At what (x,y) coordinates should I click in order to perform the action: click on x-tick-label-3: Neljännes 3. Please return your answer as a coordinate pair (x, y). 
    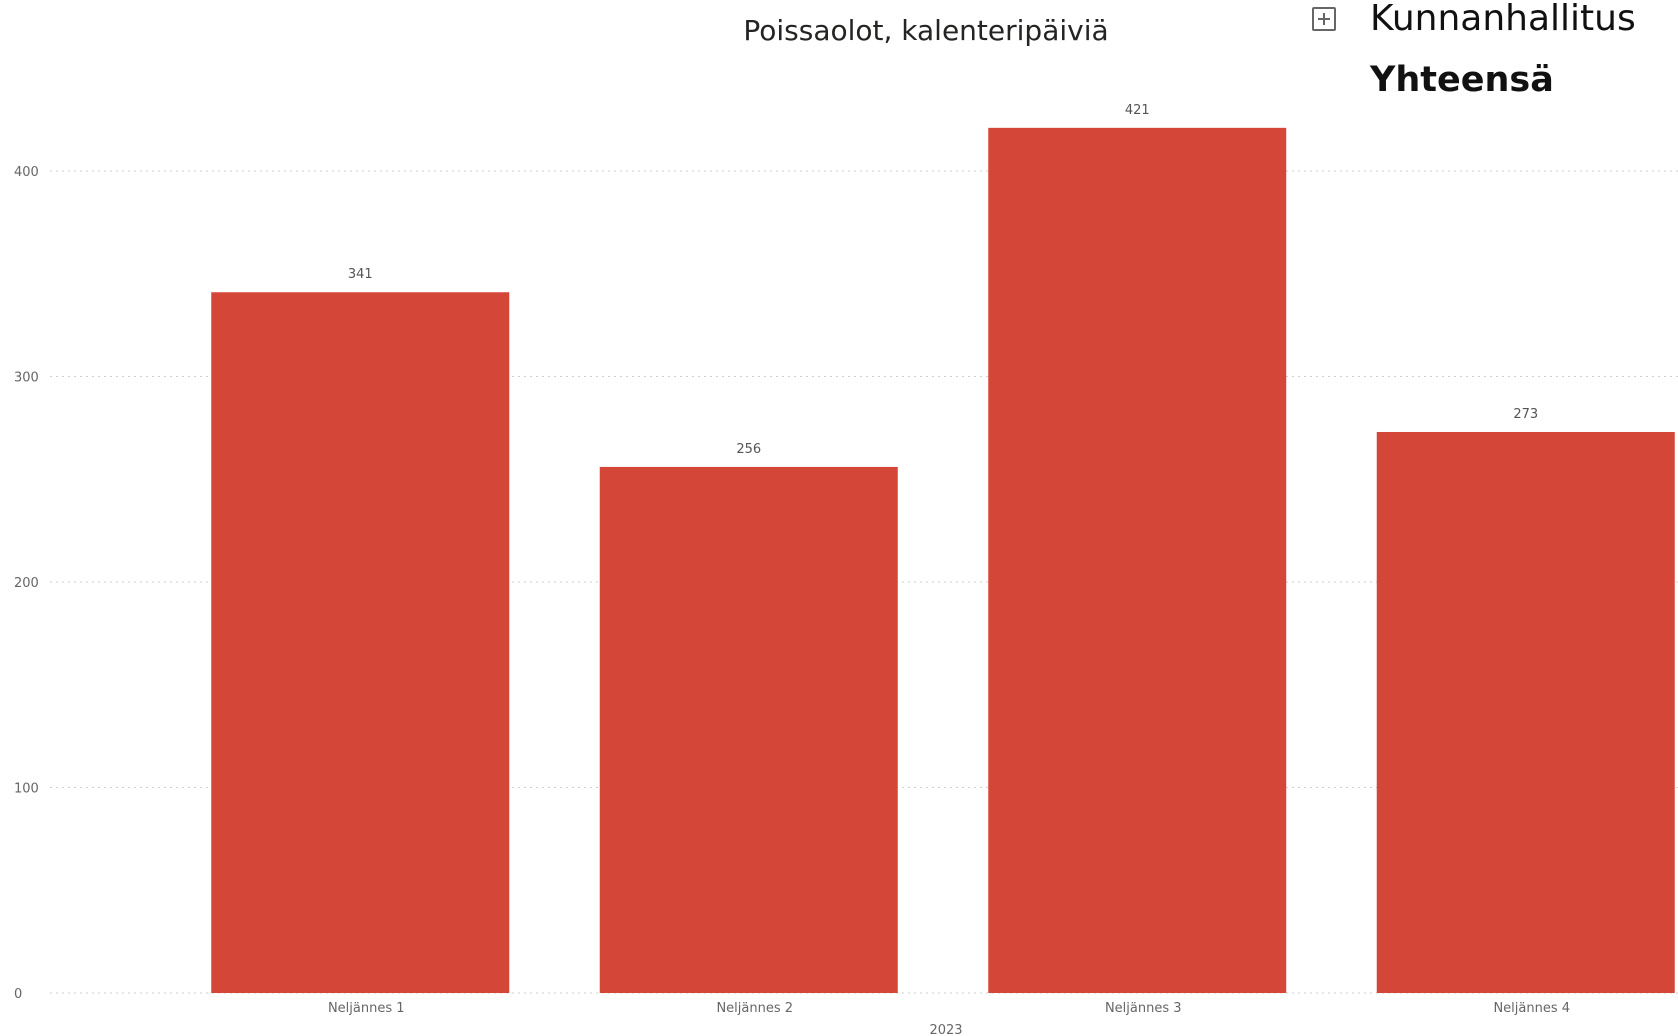
    Looking at the image, I should click on (1143, 1008).